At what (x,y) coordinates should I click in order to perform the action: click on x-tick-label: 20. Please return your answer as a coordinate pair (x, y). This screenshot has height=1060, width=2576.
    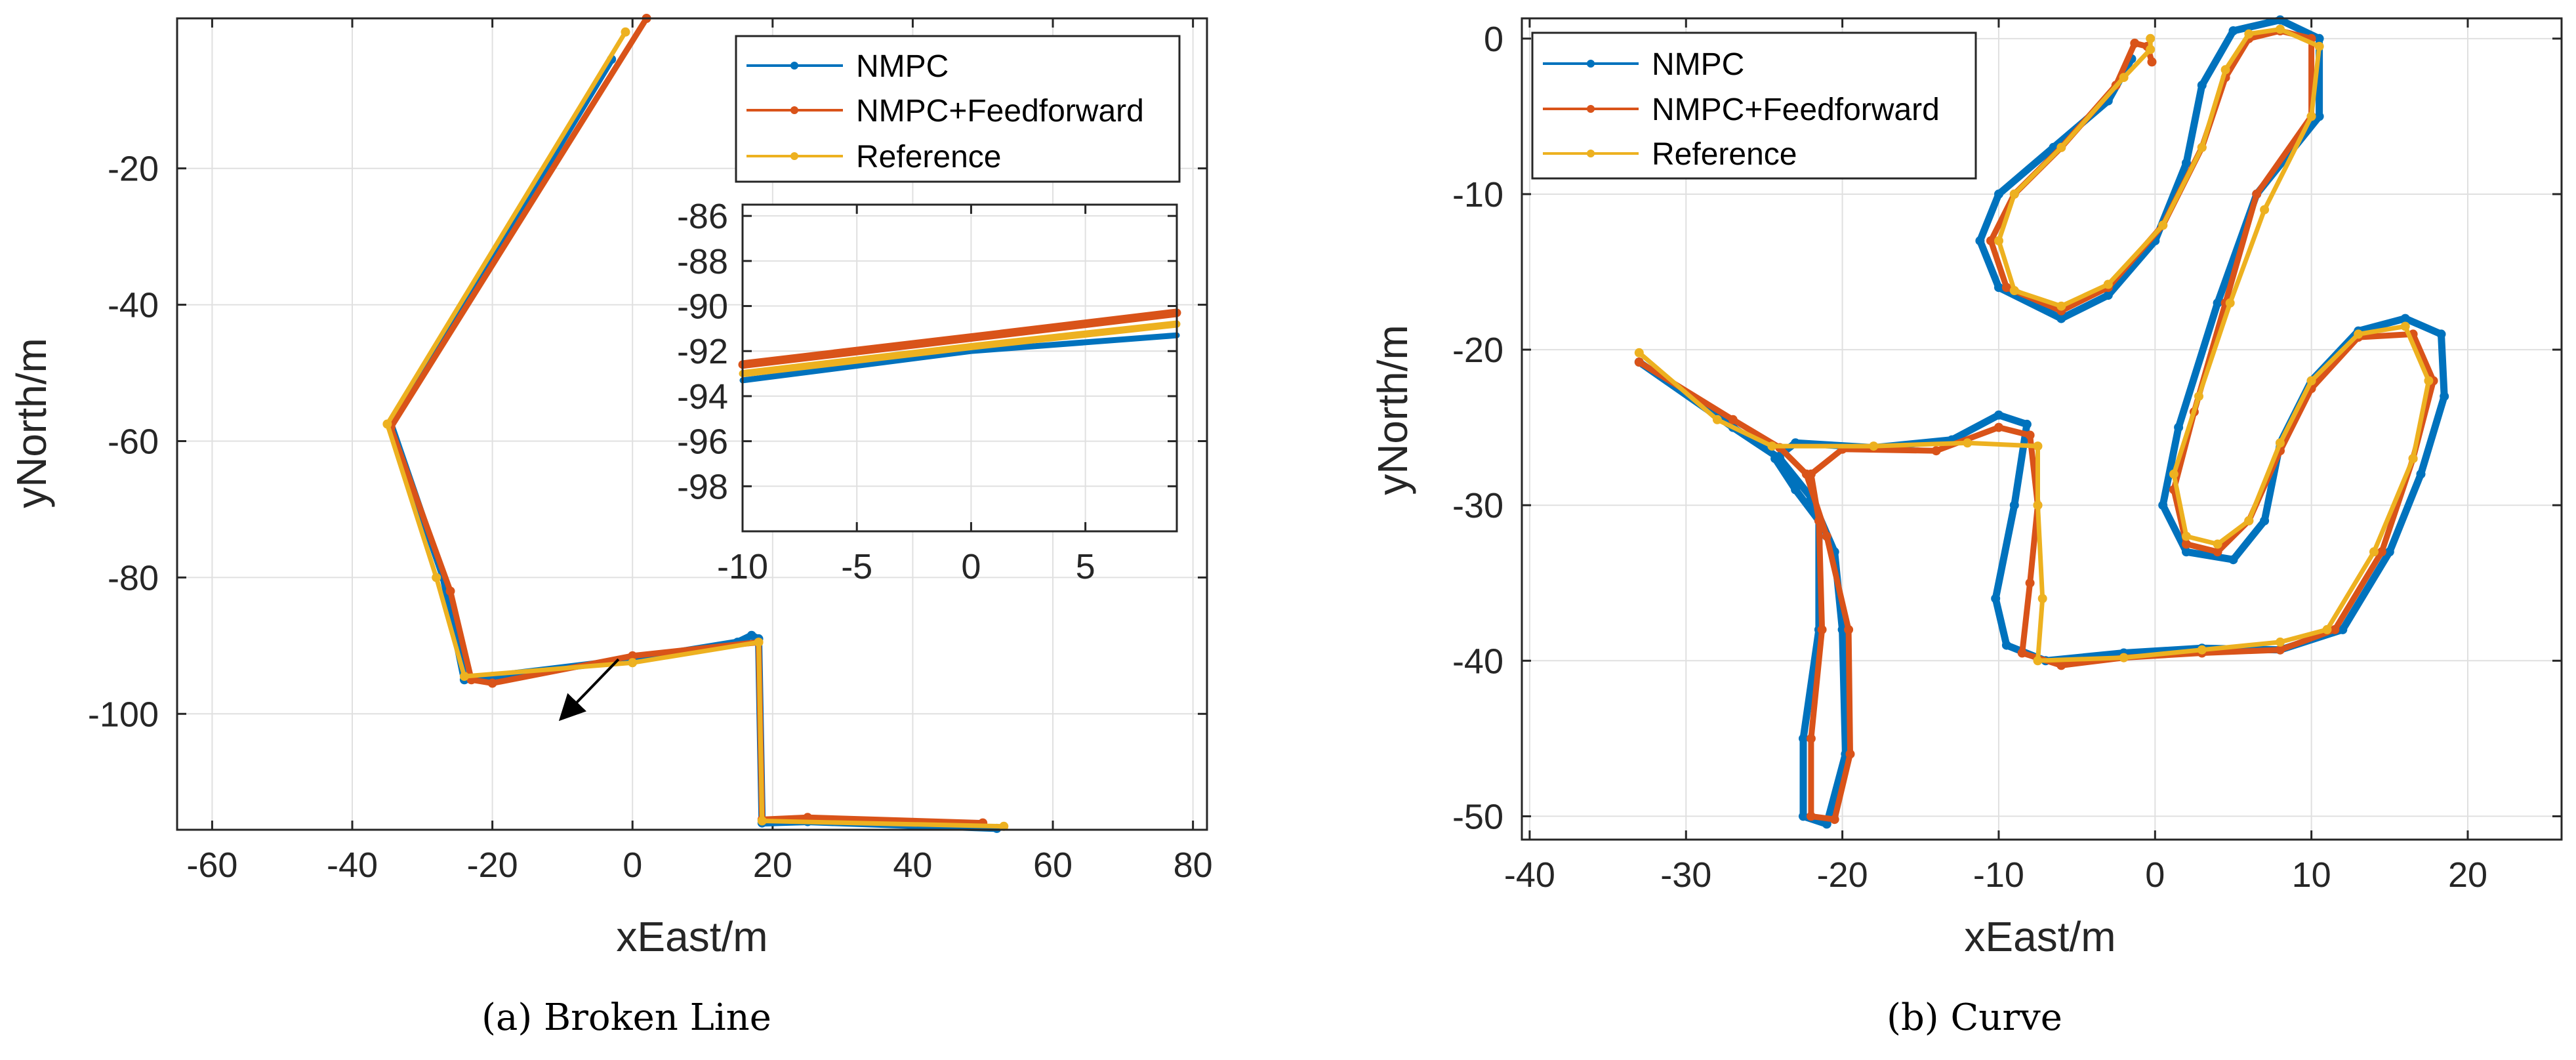
    Looking at the image, I should click on (772, 866).